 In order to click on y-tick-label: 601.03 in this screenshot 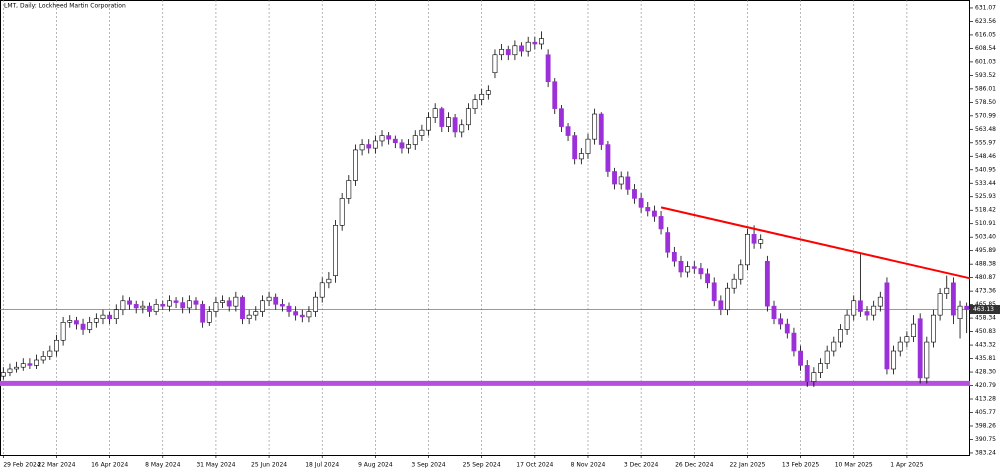, I will do `click(985, 61)`.